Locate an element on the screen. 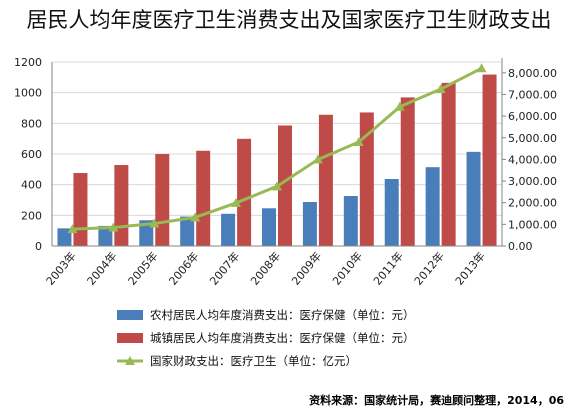 This screenshot has width=578, height=412. legend-label-rural: 农村居民人均年度消费支出：医疗保健（单位：元） is located at coordinates (282, 315).